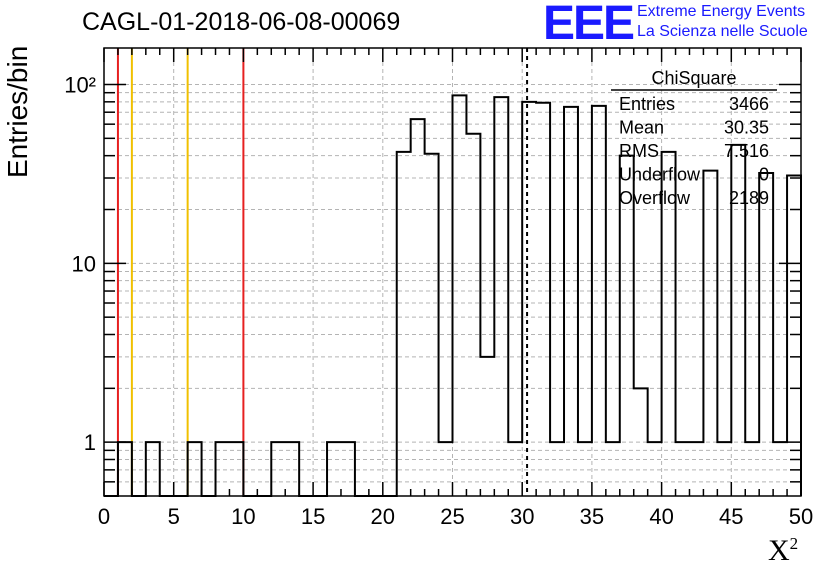 The width and height of the screenshot is (836, 572). I want to click on x-tick-label: 35, so click(592, 516).